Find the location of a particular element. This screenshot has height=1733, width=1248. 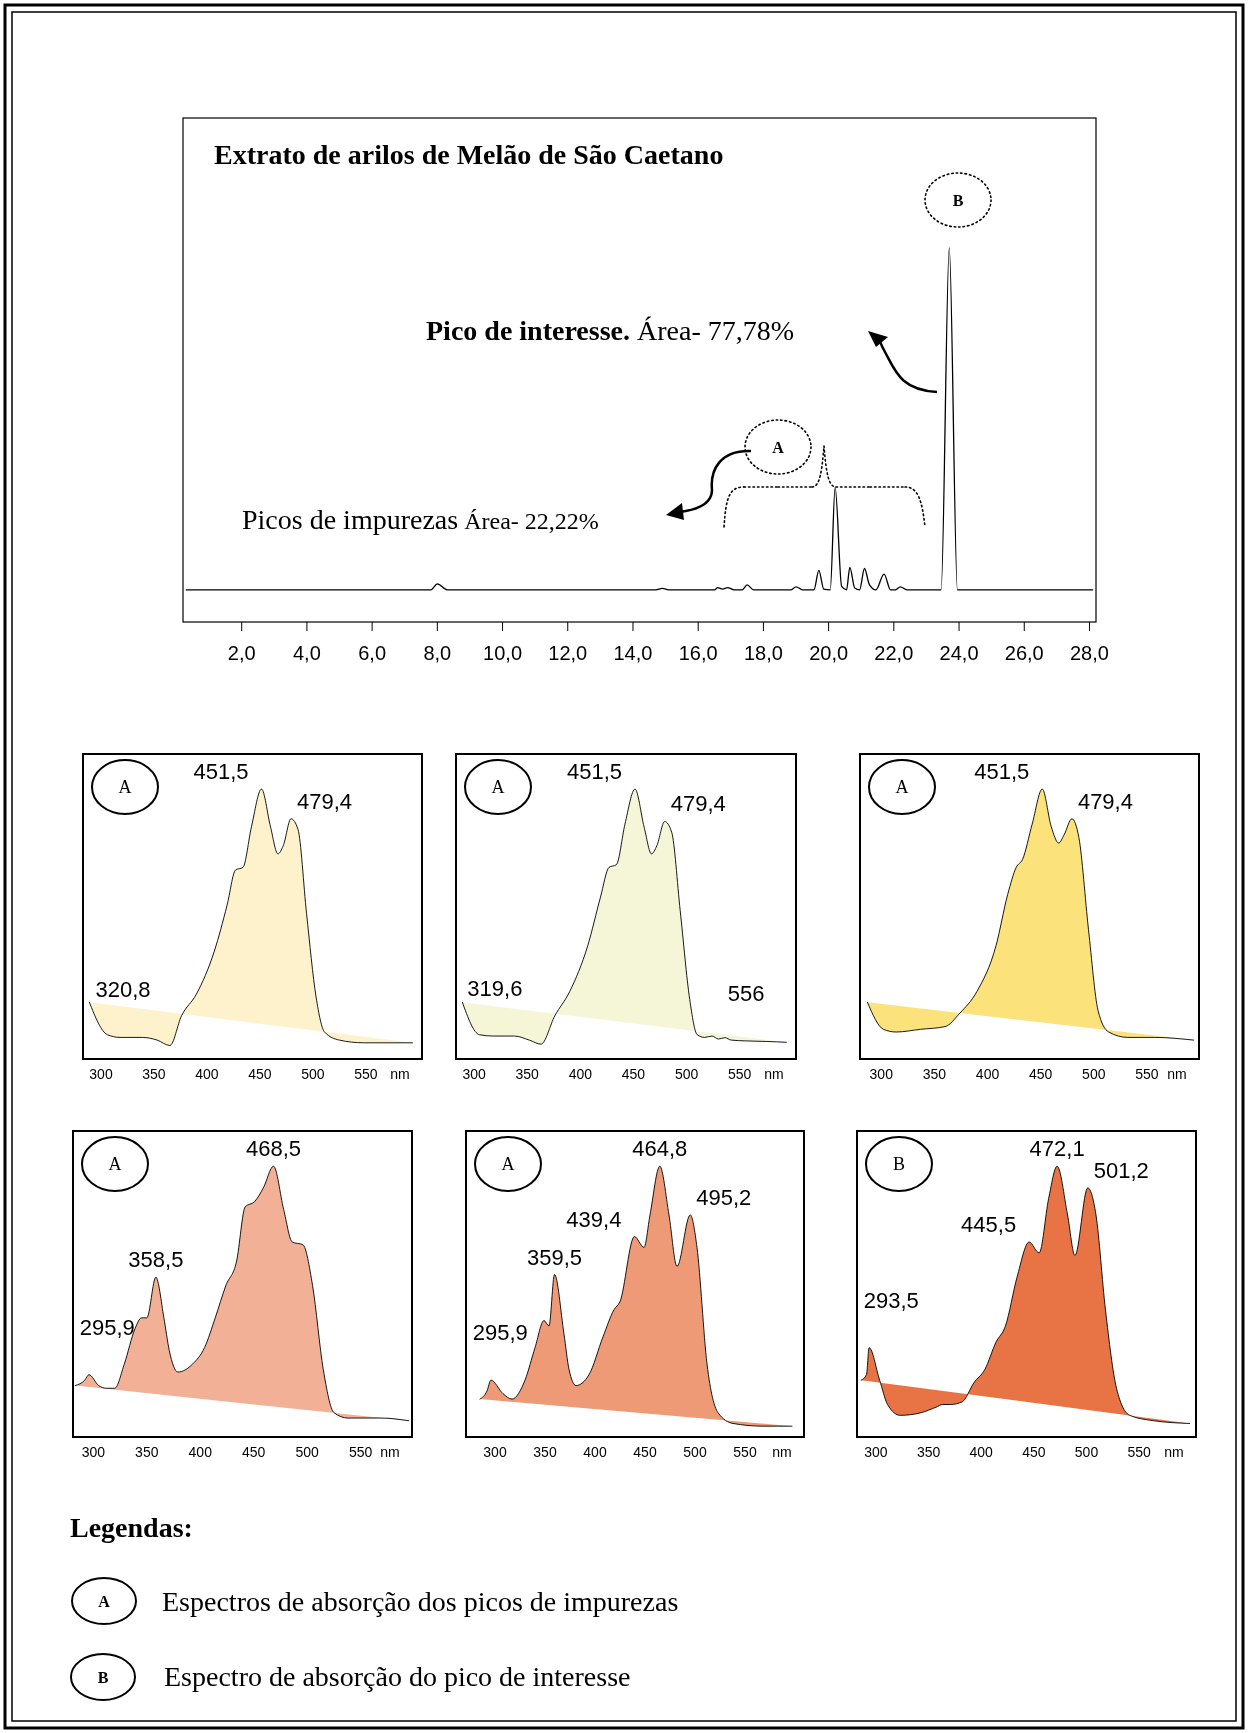

x-tick-label: 20,0 is located at coordinates (829, 653).